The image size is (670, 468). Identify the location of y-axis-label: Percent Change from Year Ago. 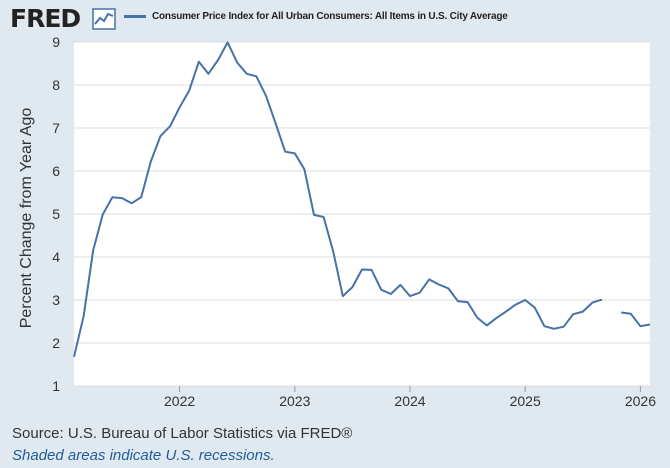
(26, 218).